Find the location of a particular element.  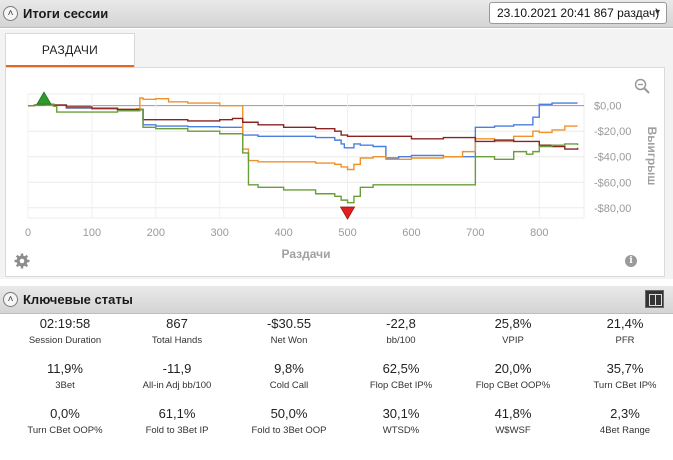

stat-value: 30,1% is located at coordinates (401, 413).